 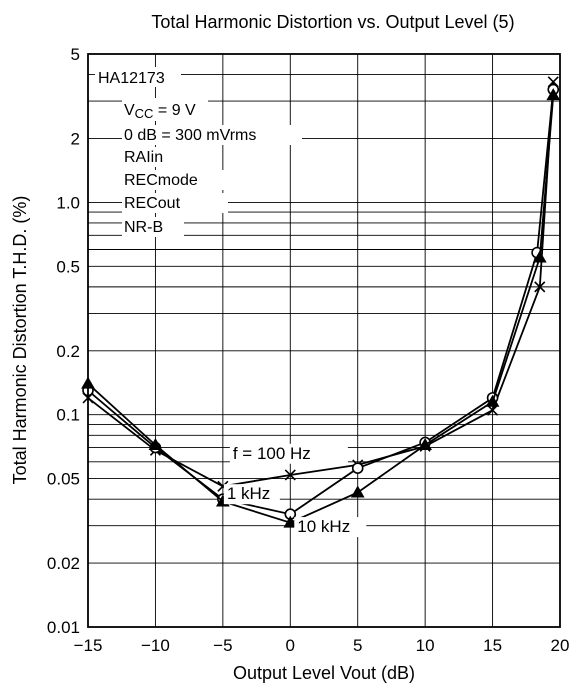 I want to click on x-tick-label: 10, so click(x=425, y=645).